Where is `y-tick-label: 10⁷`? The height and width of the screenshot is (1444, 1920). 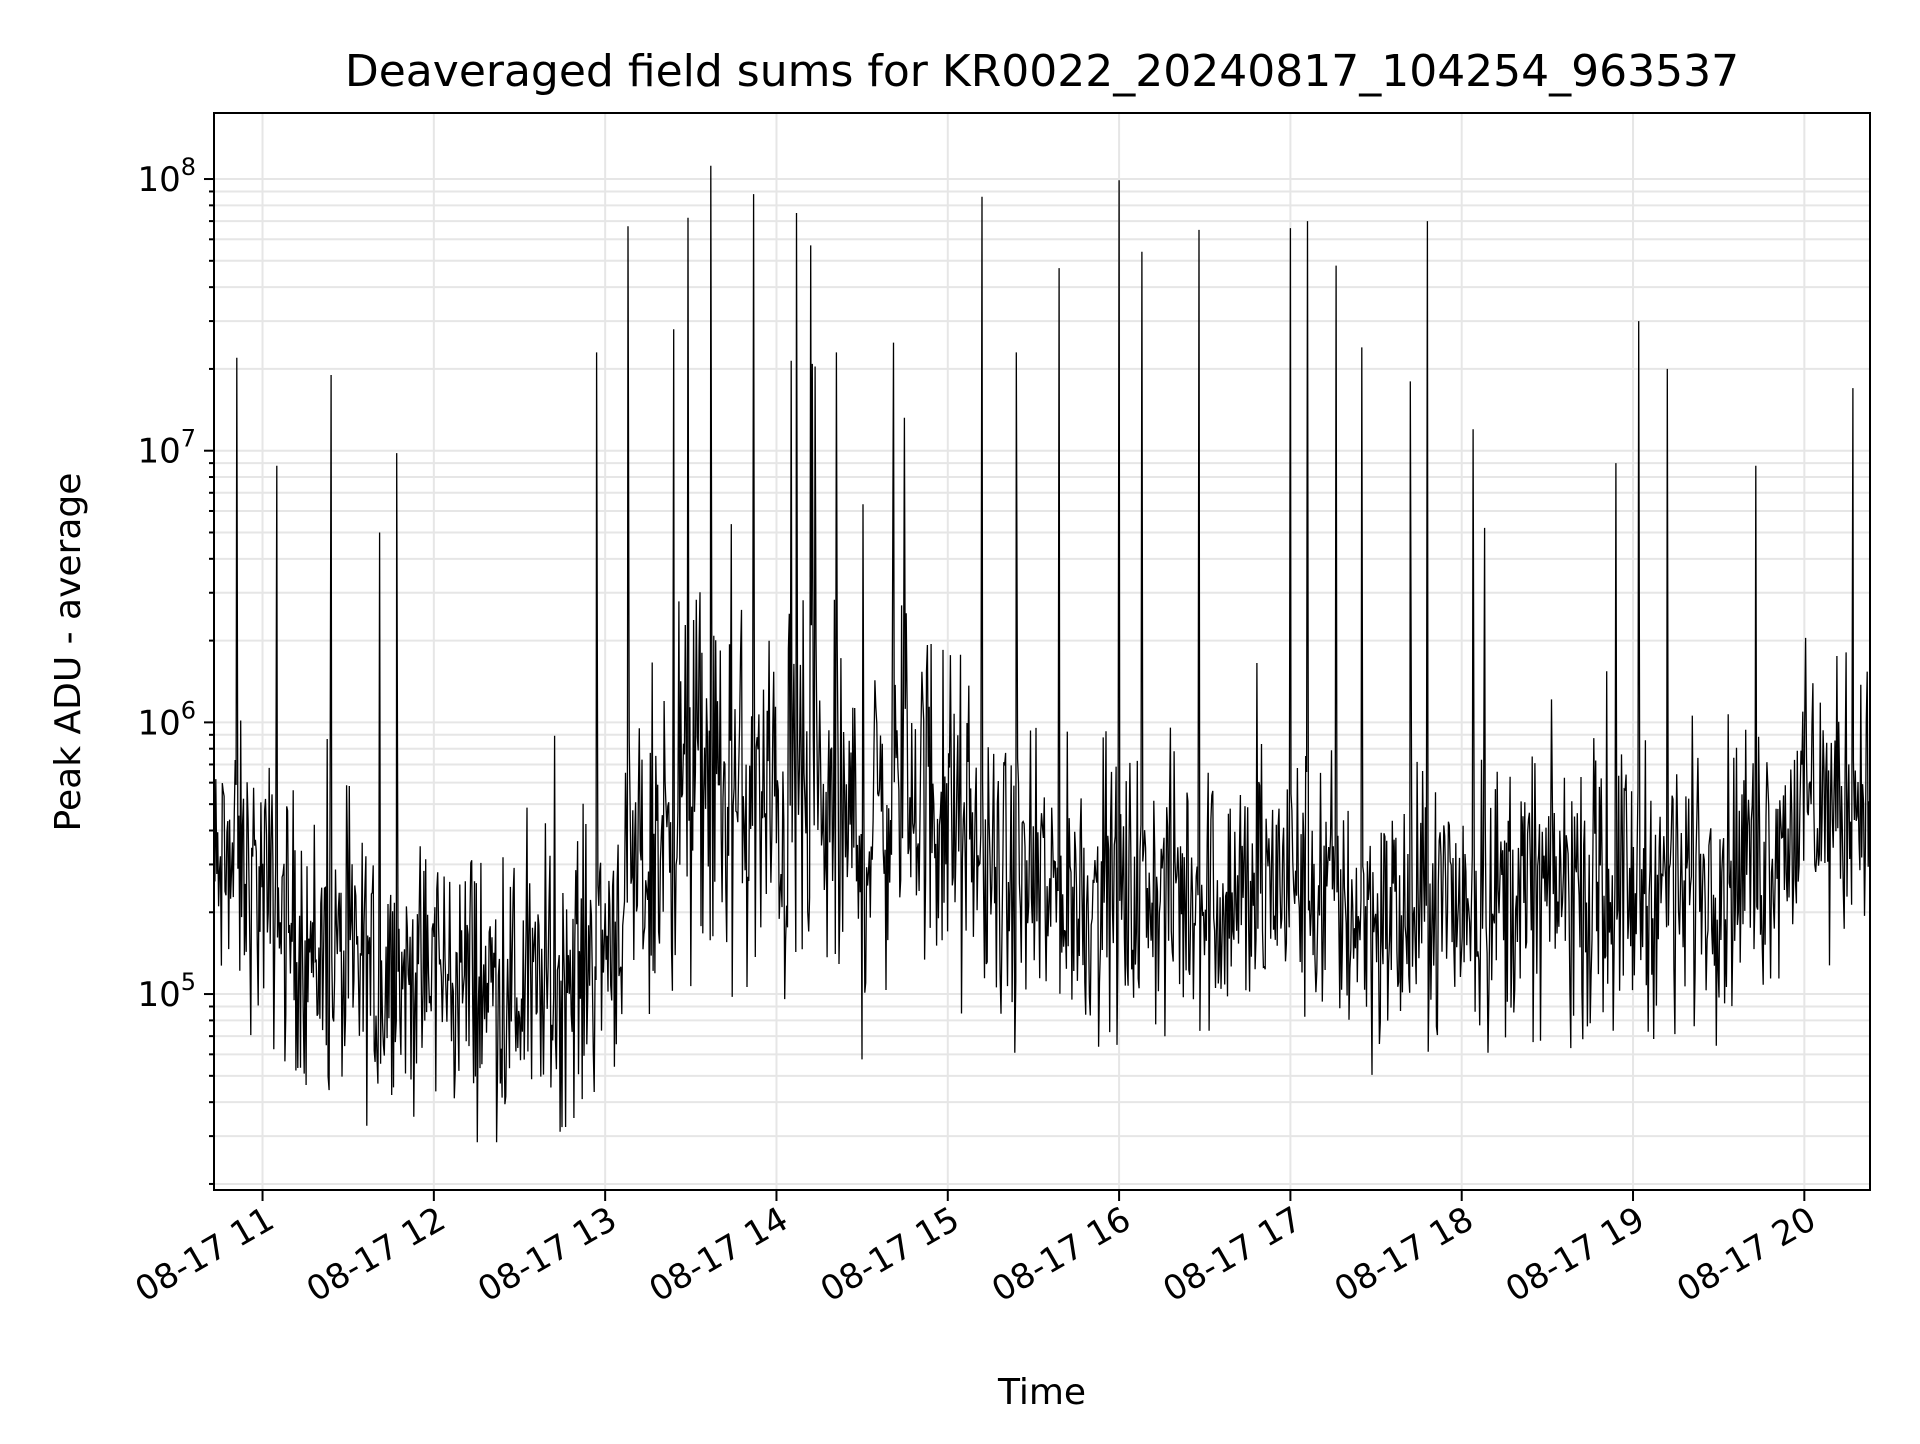 y-tick-label: 10⁷ is located at coordinates (166, 448).